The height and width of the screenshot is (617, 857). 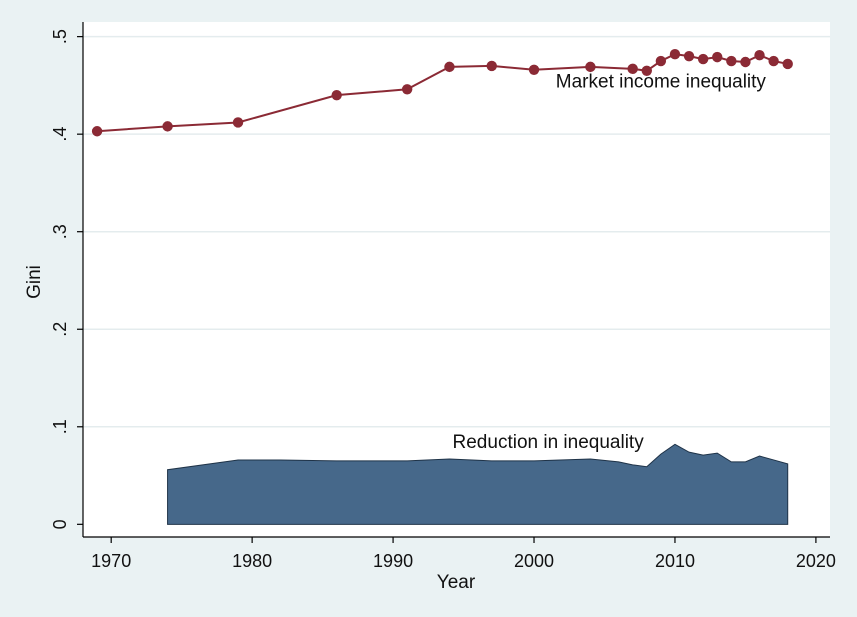 What do you see at coordinates (407, 89) in the screenshot?
I see `market-point-1991` at bounding box center [407, 89].